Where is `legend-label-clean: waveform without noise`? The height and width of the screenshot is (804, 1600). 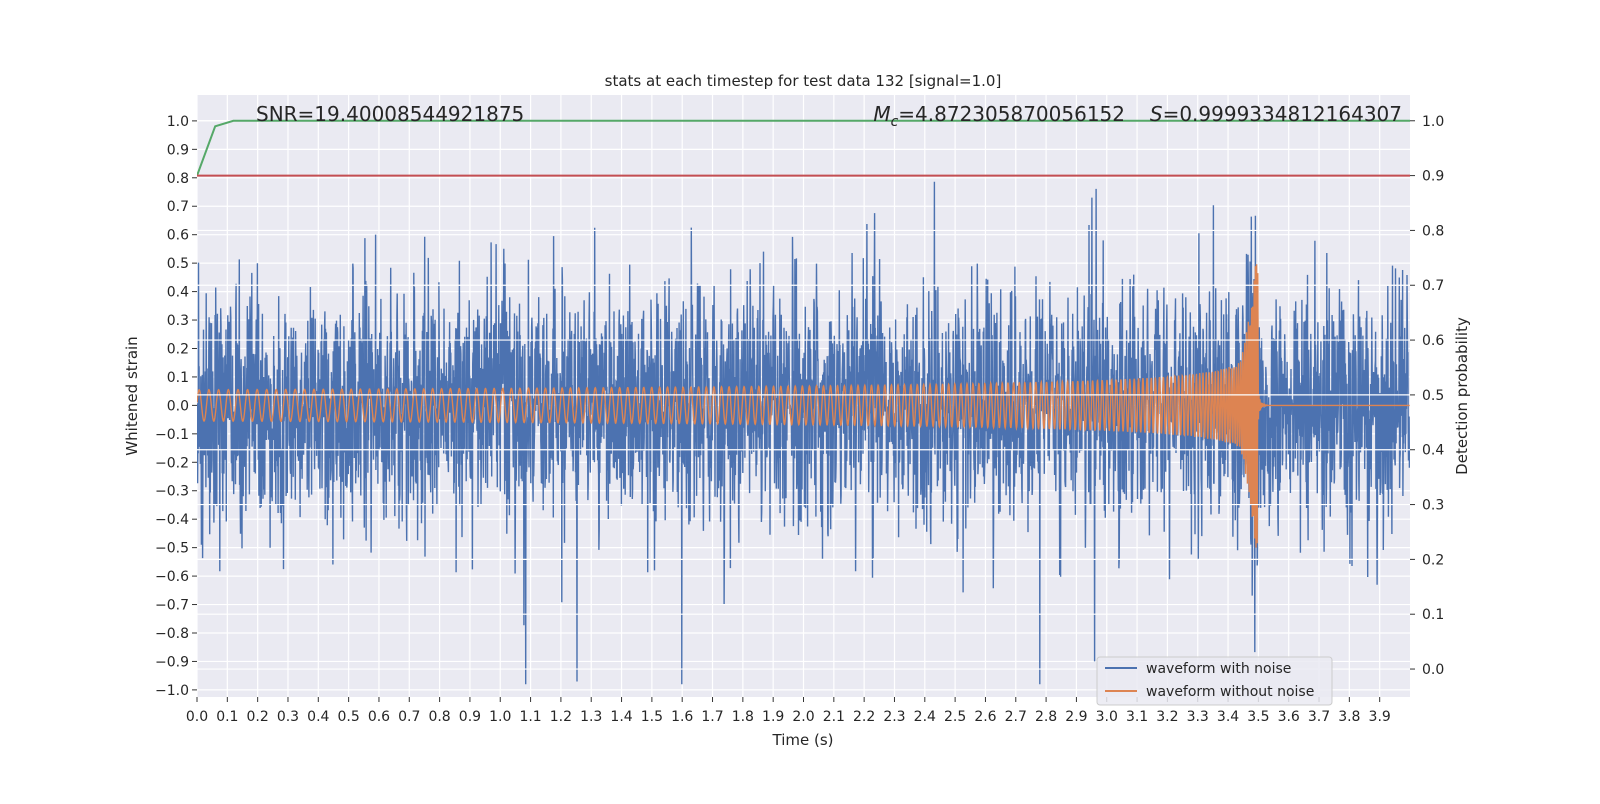
legend-label-clean: waveform without noise is located at coordinates (1230, 692).